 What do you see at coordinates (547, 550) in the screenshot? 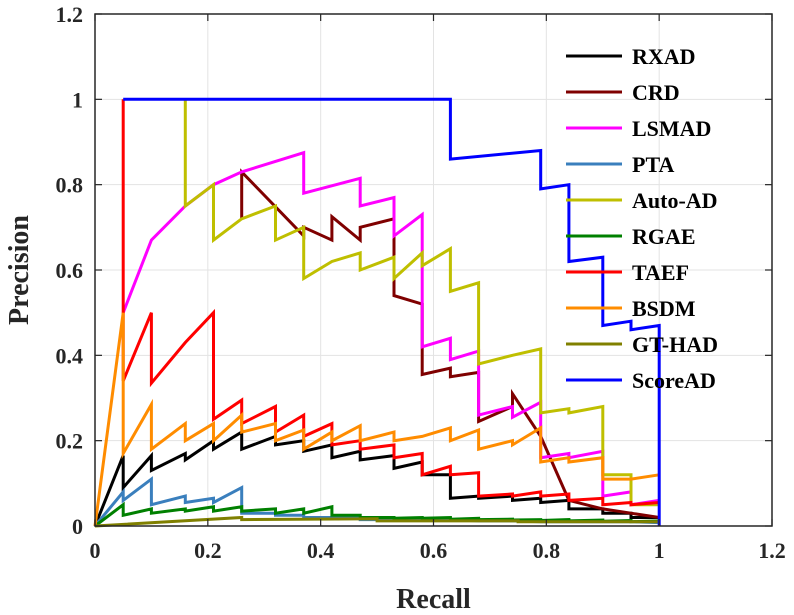
I see `x-tick-label-4: 0.8` at bounding box center [547, 550].